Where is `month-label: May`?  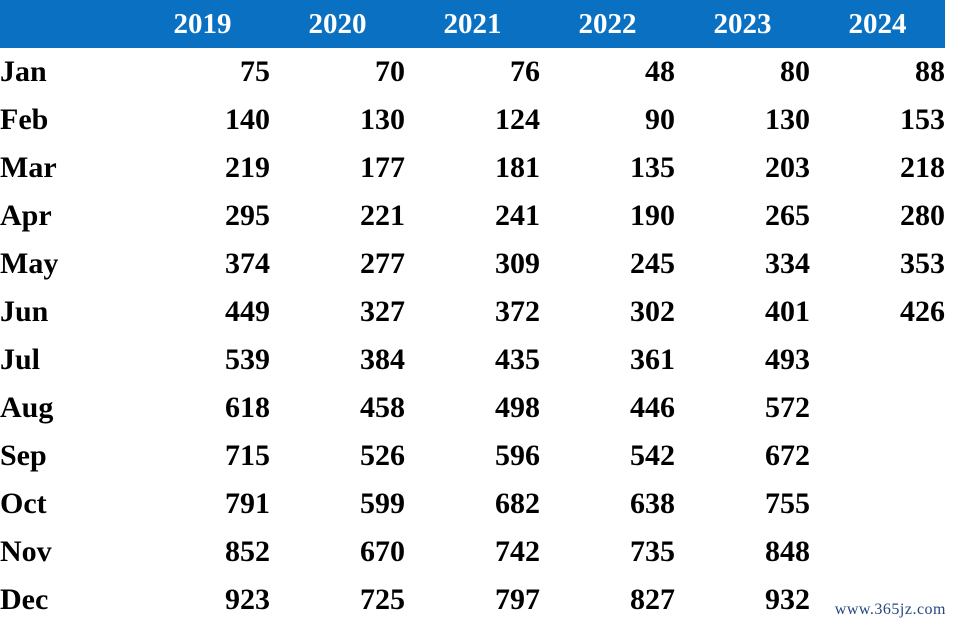
month-label: May is located at coordinates (29, 263).